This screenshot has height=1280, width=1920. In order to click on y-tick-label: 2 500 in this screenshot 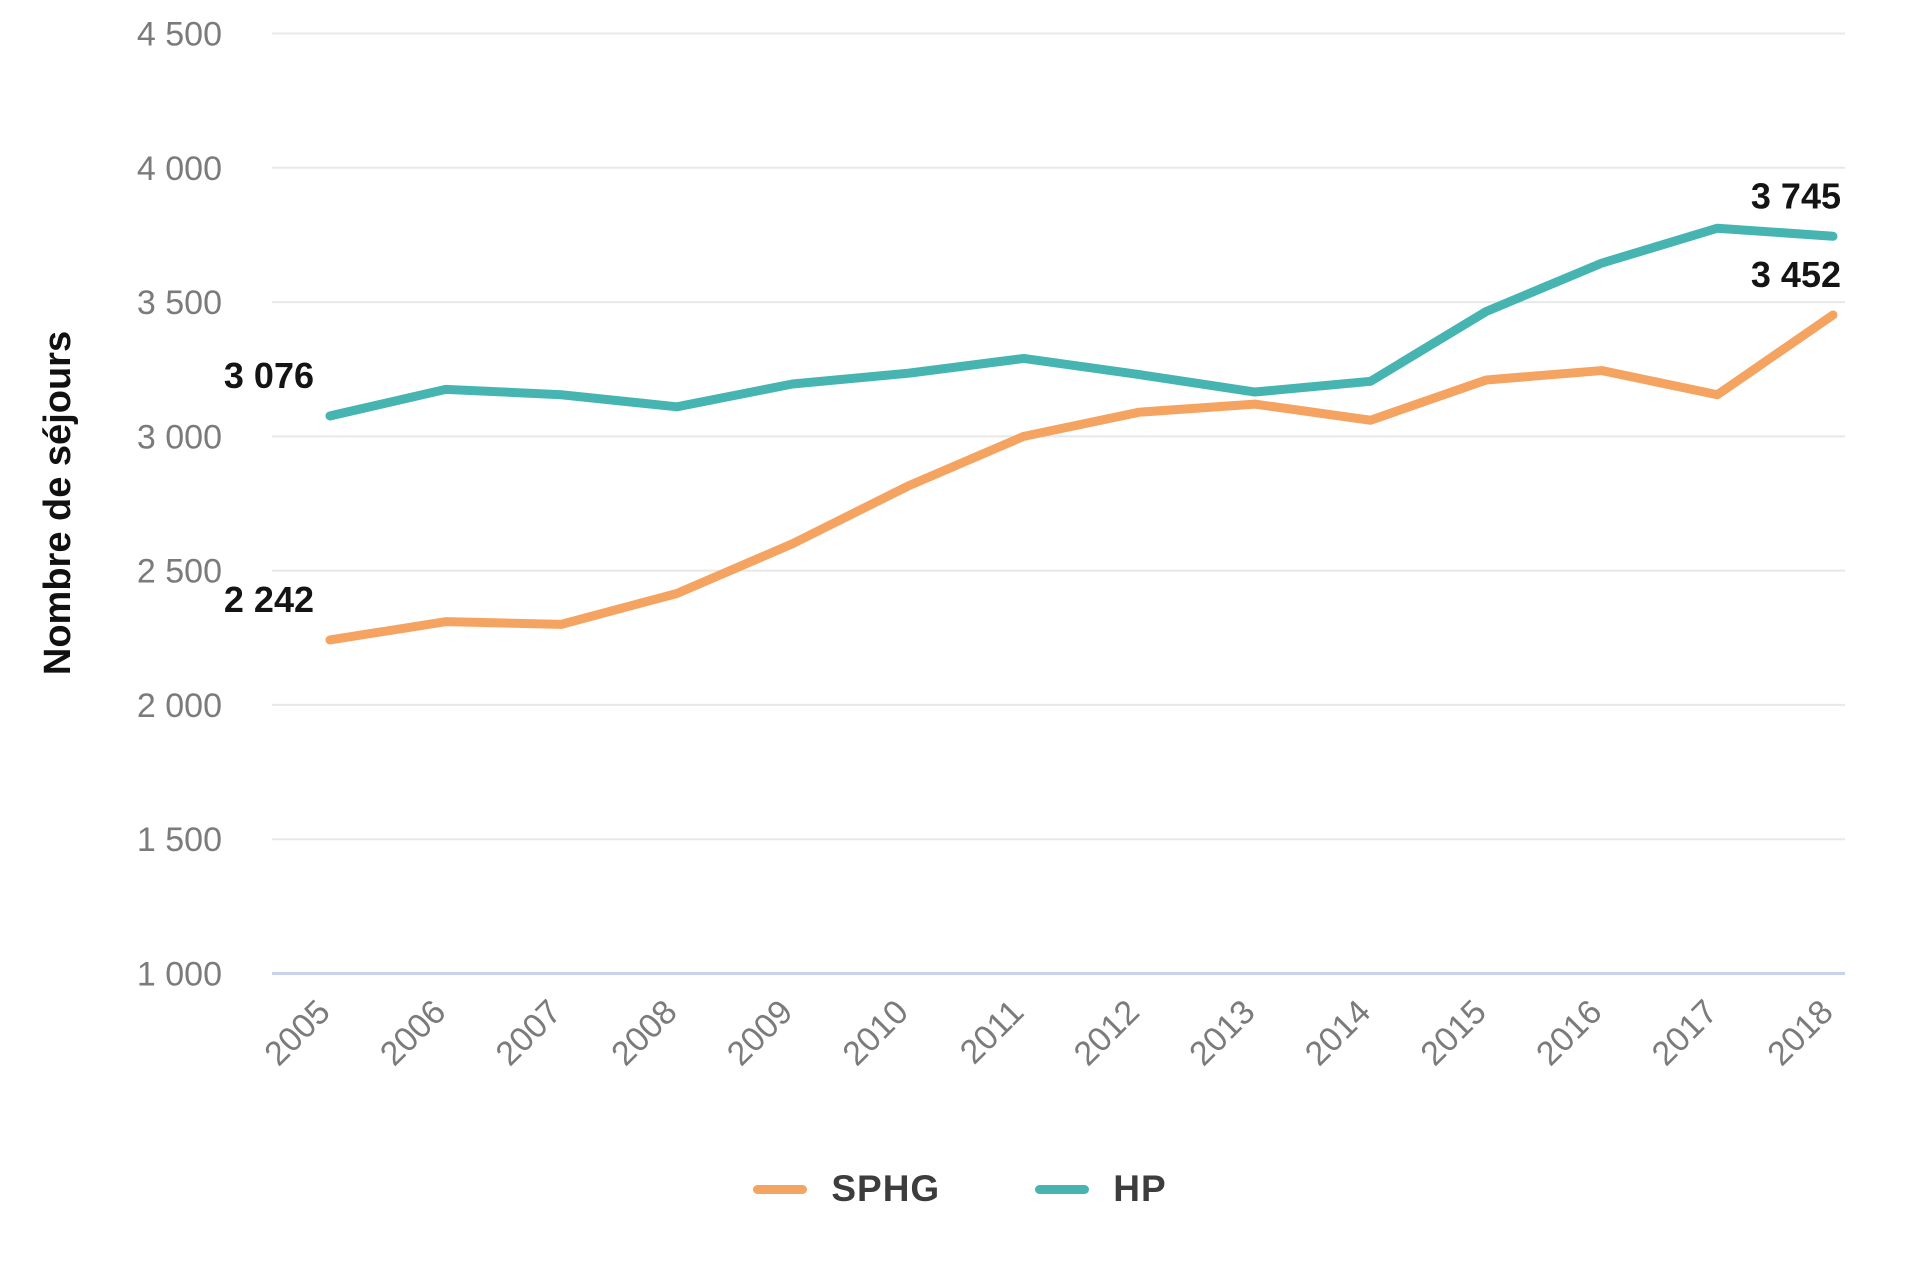, I will do `click(179, 572)`.